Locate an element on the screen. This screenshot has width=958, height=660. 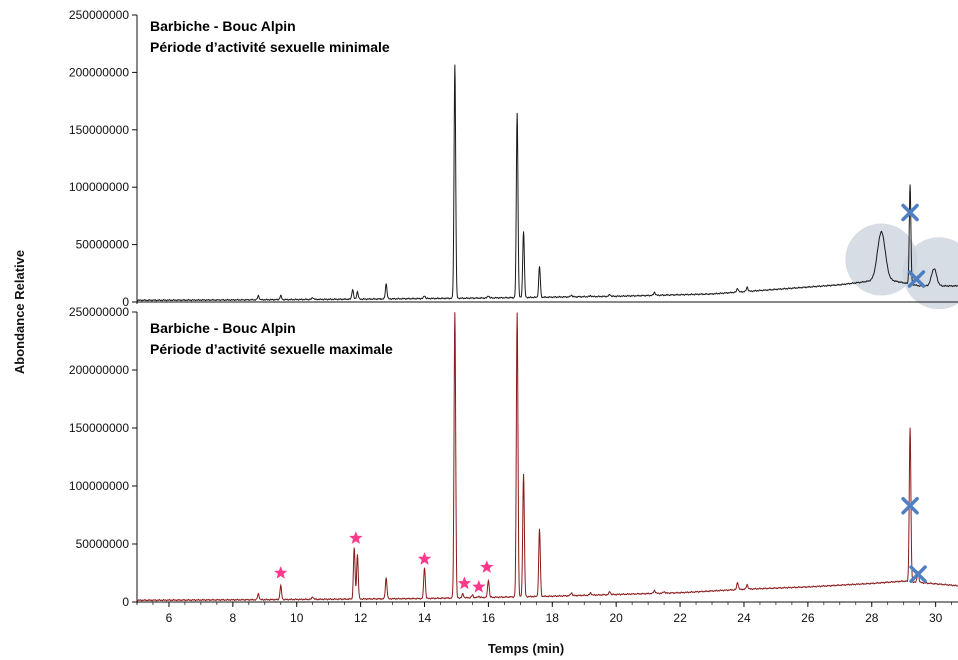
x-tick-label: 16 is located at coordinates (489, 618).